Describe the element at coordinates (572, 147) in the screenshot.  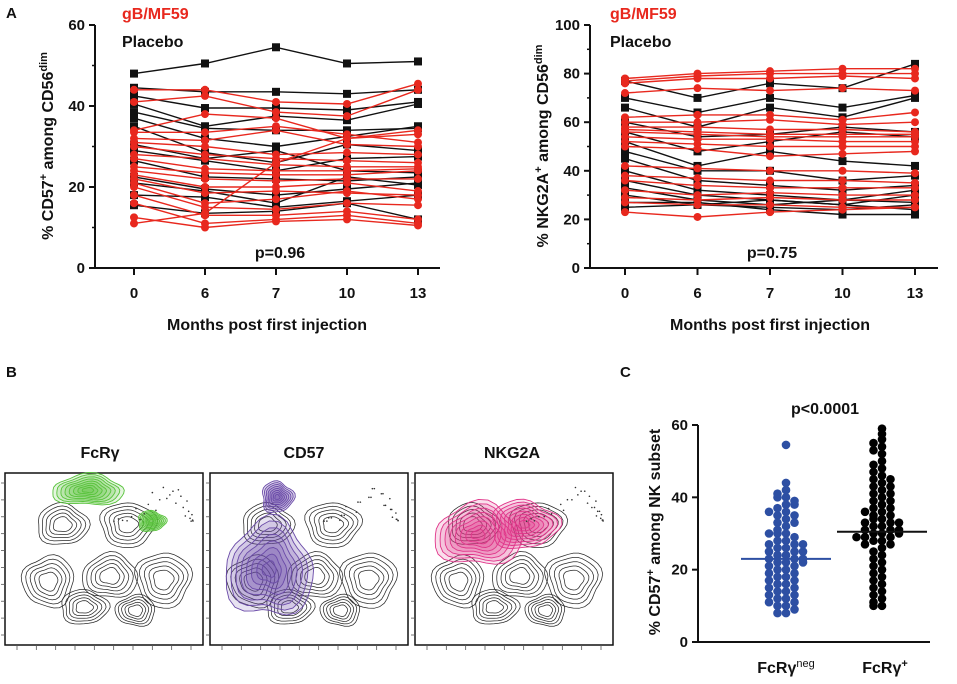
I see `chart-a2-y-ticks: 0 20 40 60 80 100` at that location.